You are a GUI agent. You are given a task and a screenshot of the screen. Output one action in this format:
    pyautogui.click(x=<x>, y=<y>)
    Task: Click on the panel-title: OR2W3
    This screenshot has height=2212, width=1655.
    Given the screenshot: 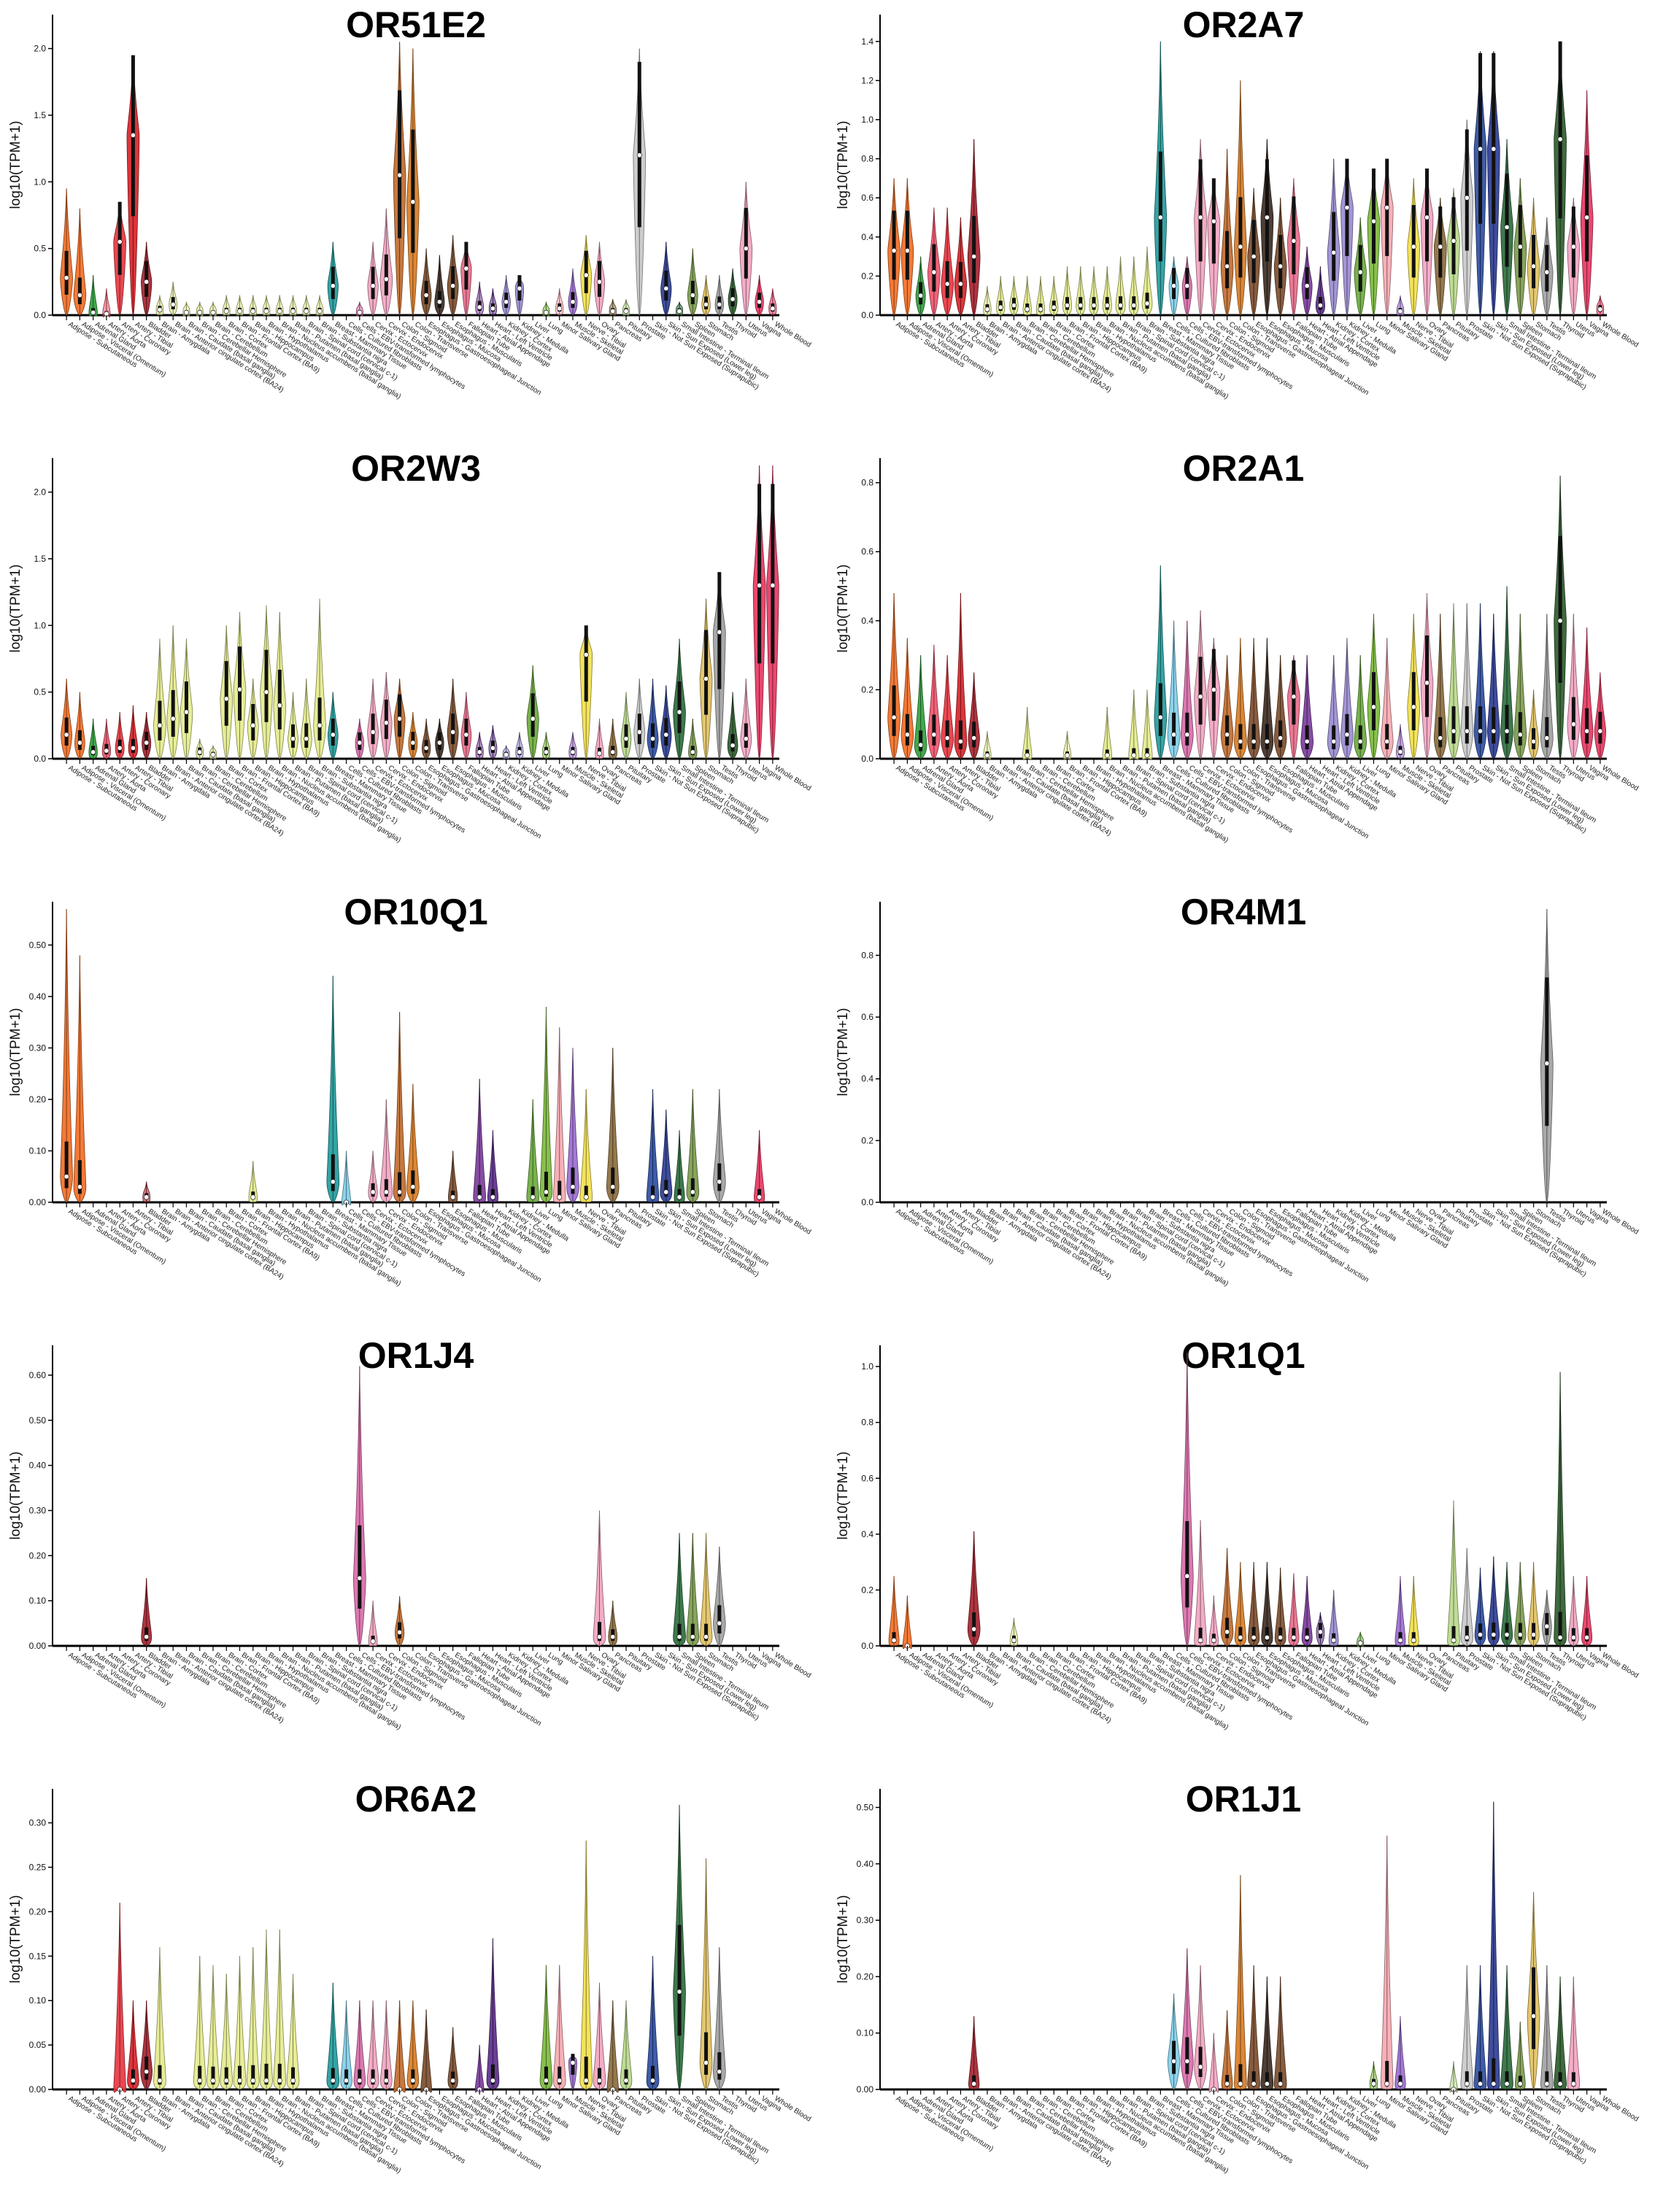 What is the action you would take?
    pyautogui.click(x=416, y=468)
    